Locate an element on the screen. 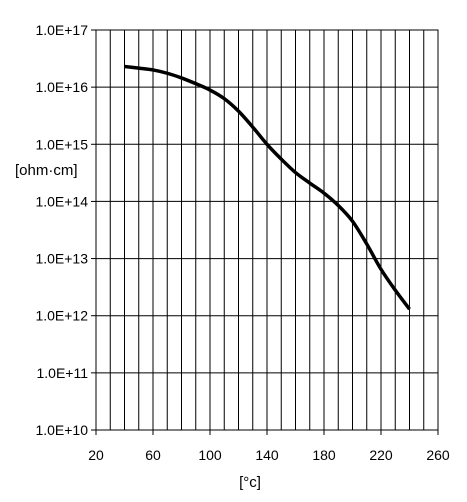 This screenshot has width=467, height=502. x-tick-label: 60 is located at coordinates (153, 455).